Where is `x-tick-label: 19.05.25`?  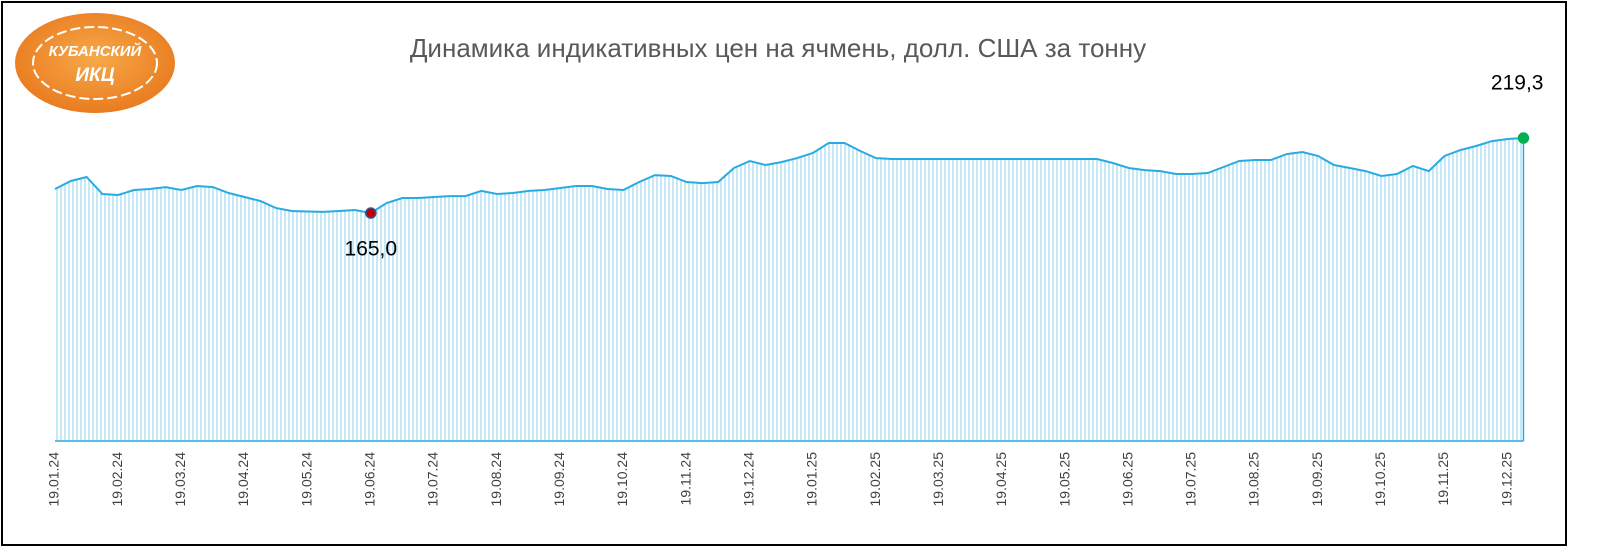
x-tick-label: 19.05.25 is located at coordinates (1064, 479).